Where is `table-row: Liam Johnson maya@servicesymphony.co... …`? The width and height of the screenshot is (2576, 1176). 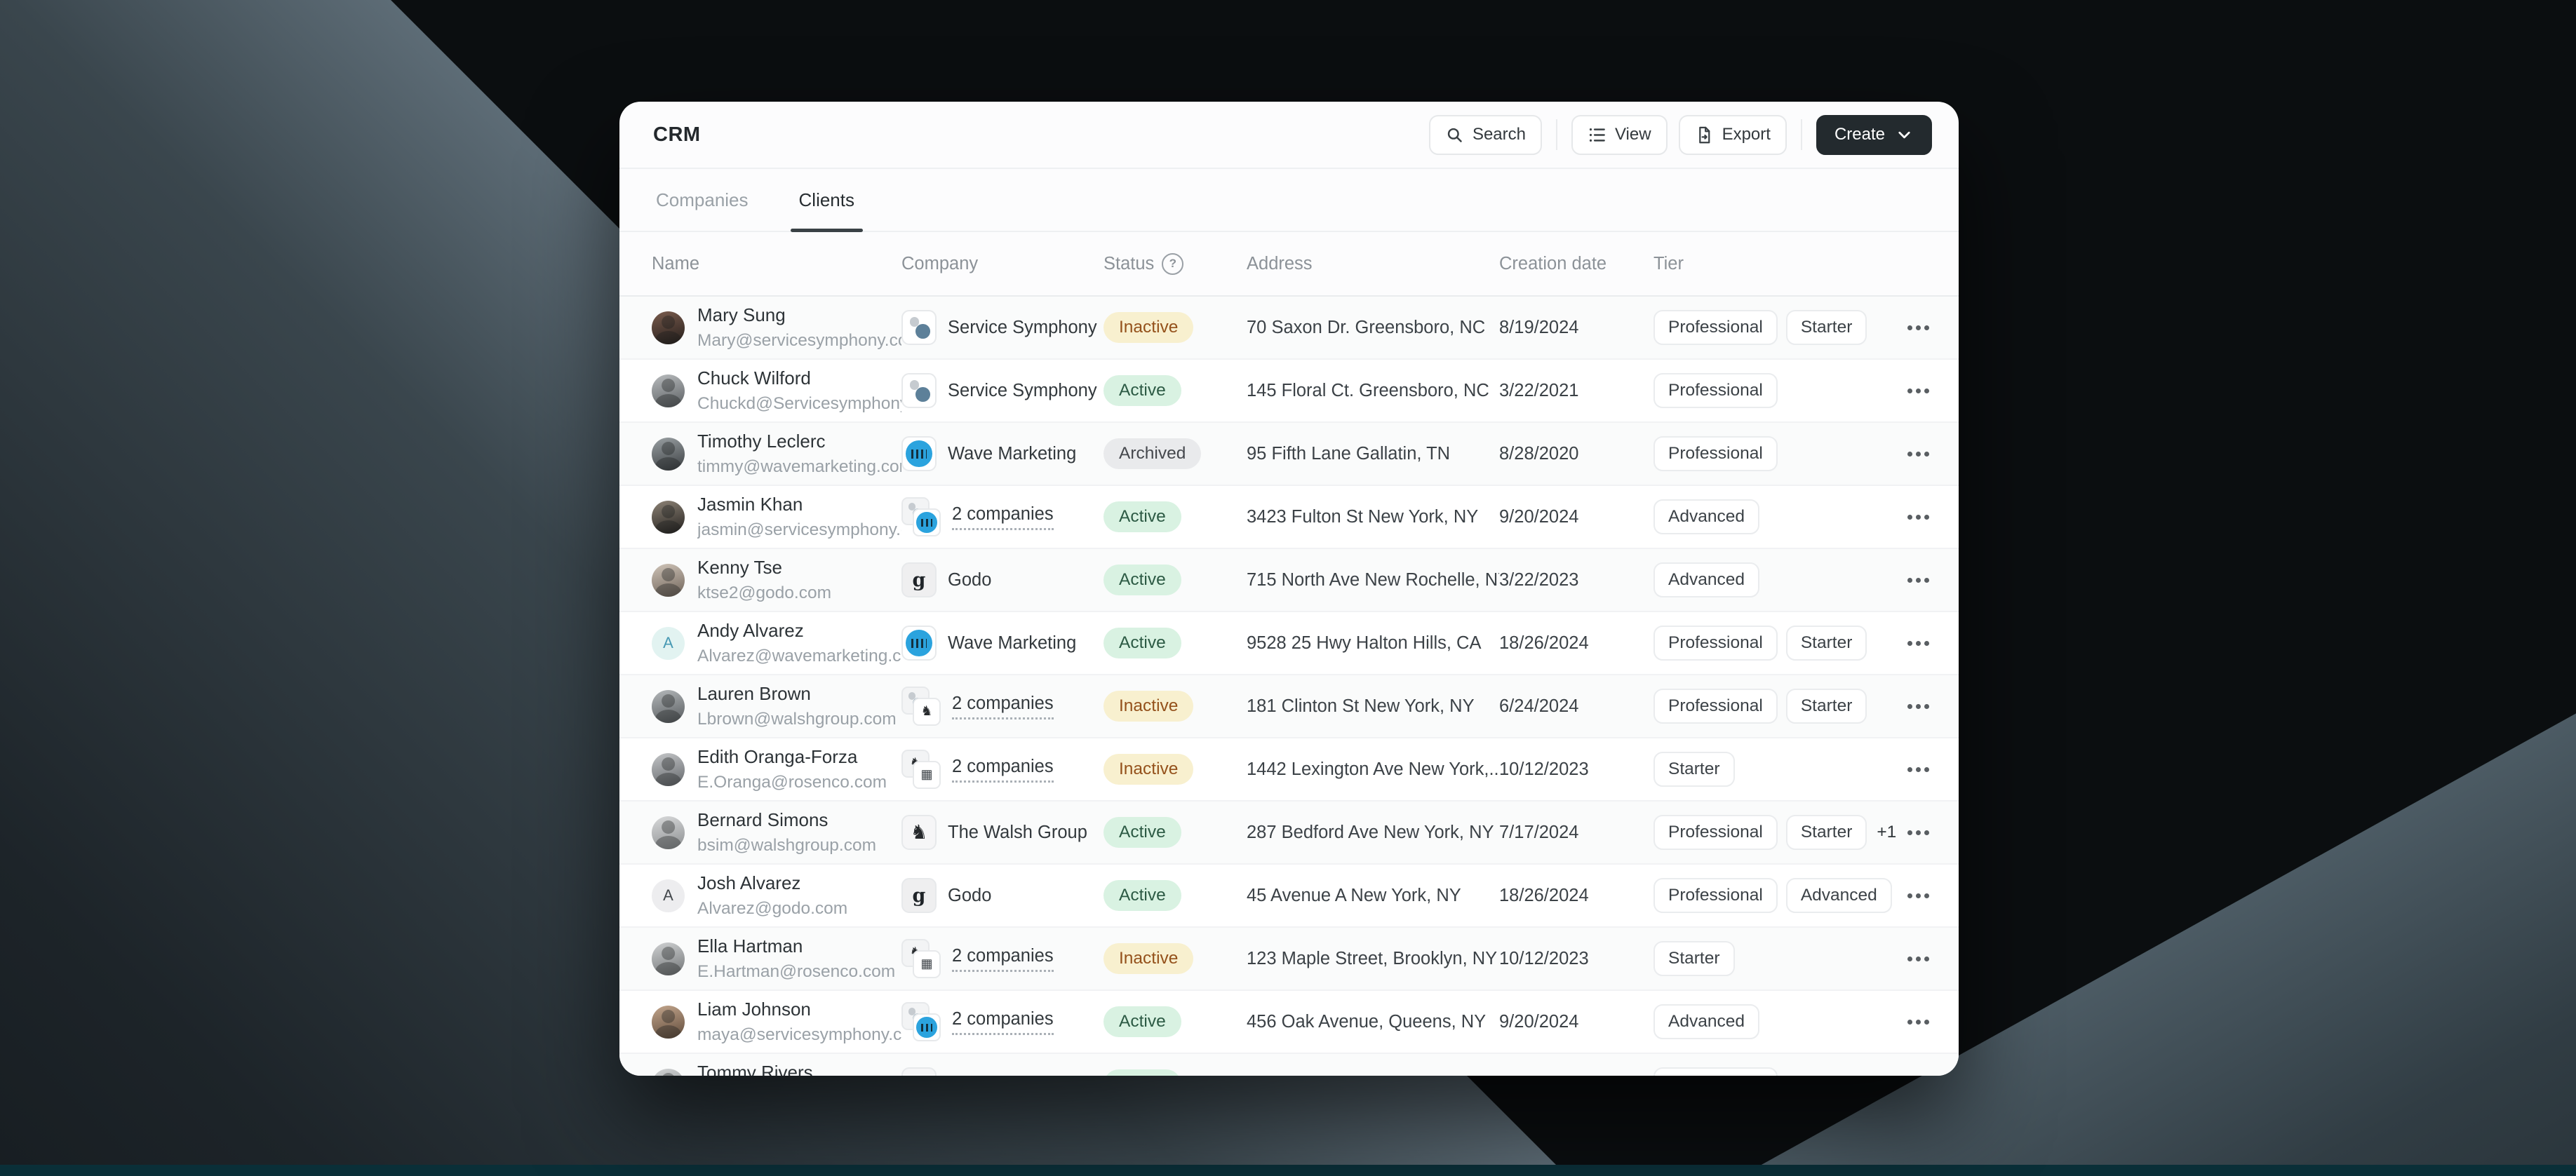
table-row: Liam Johnson maya@servicesymphony.co... … is located at coordinates (1289, 1023).